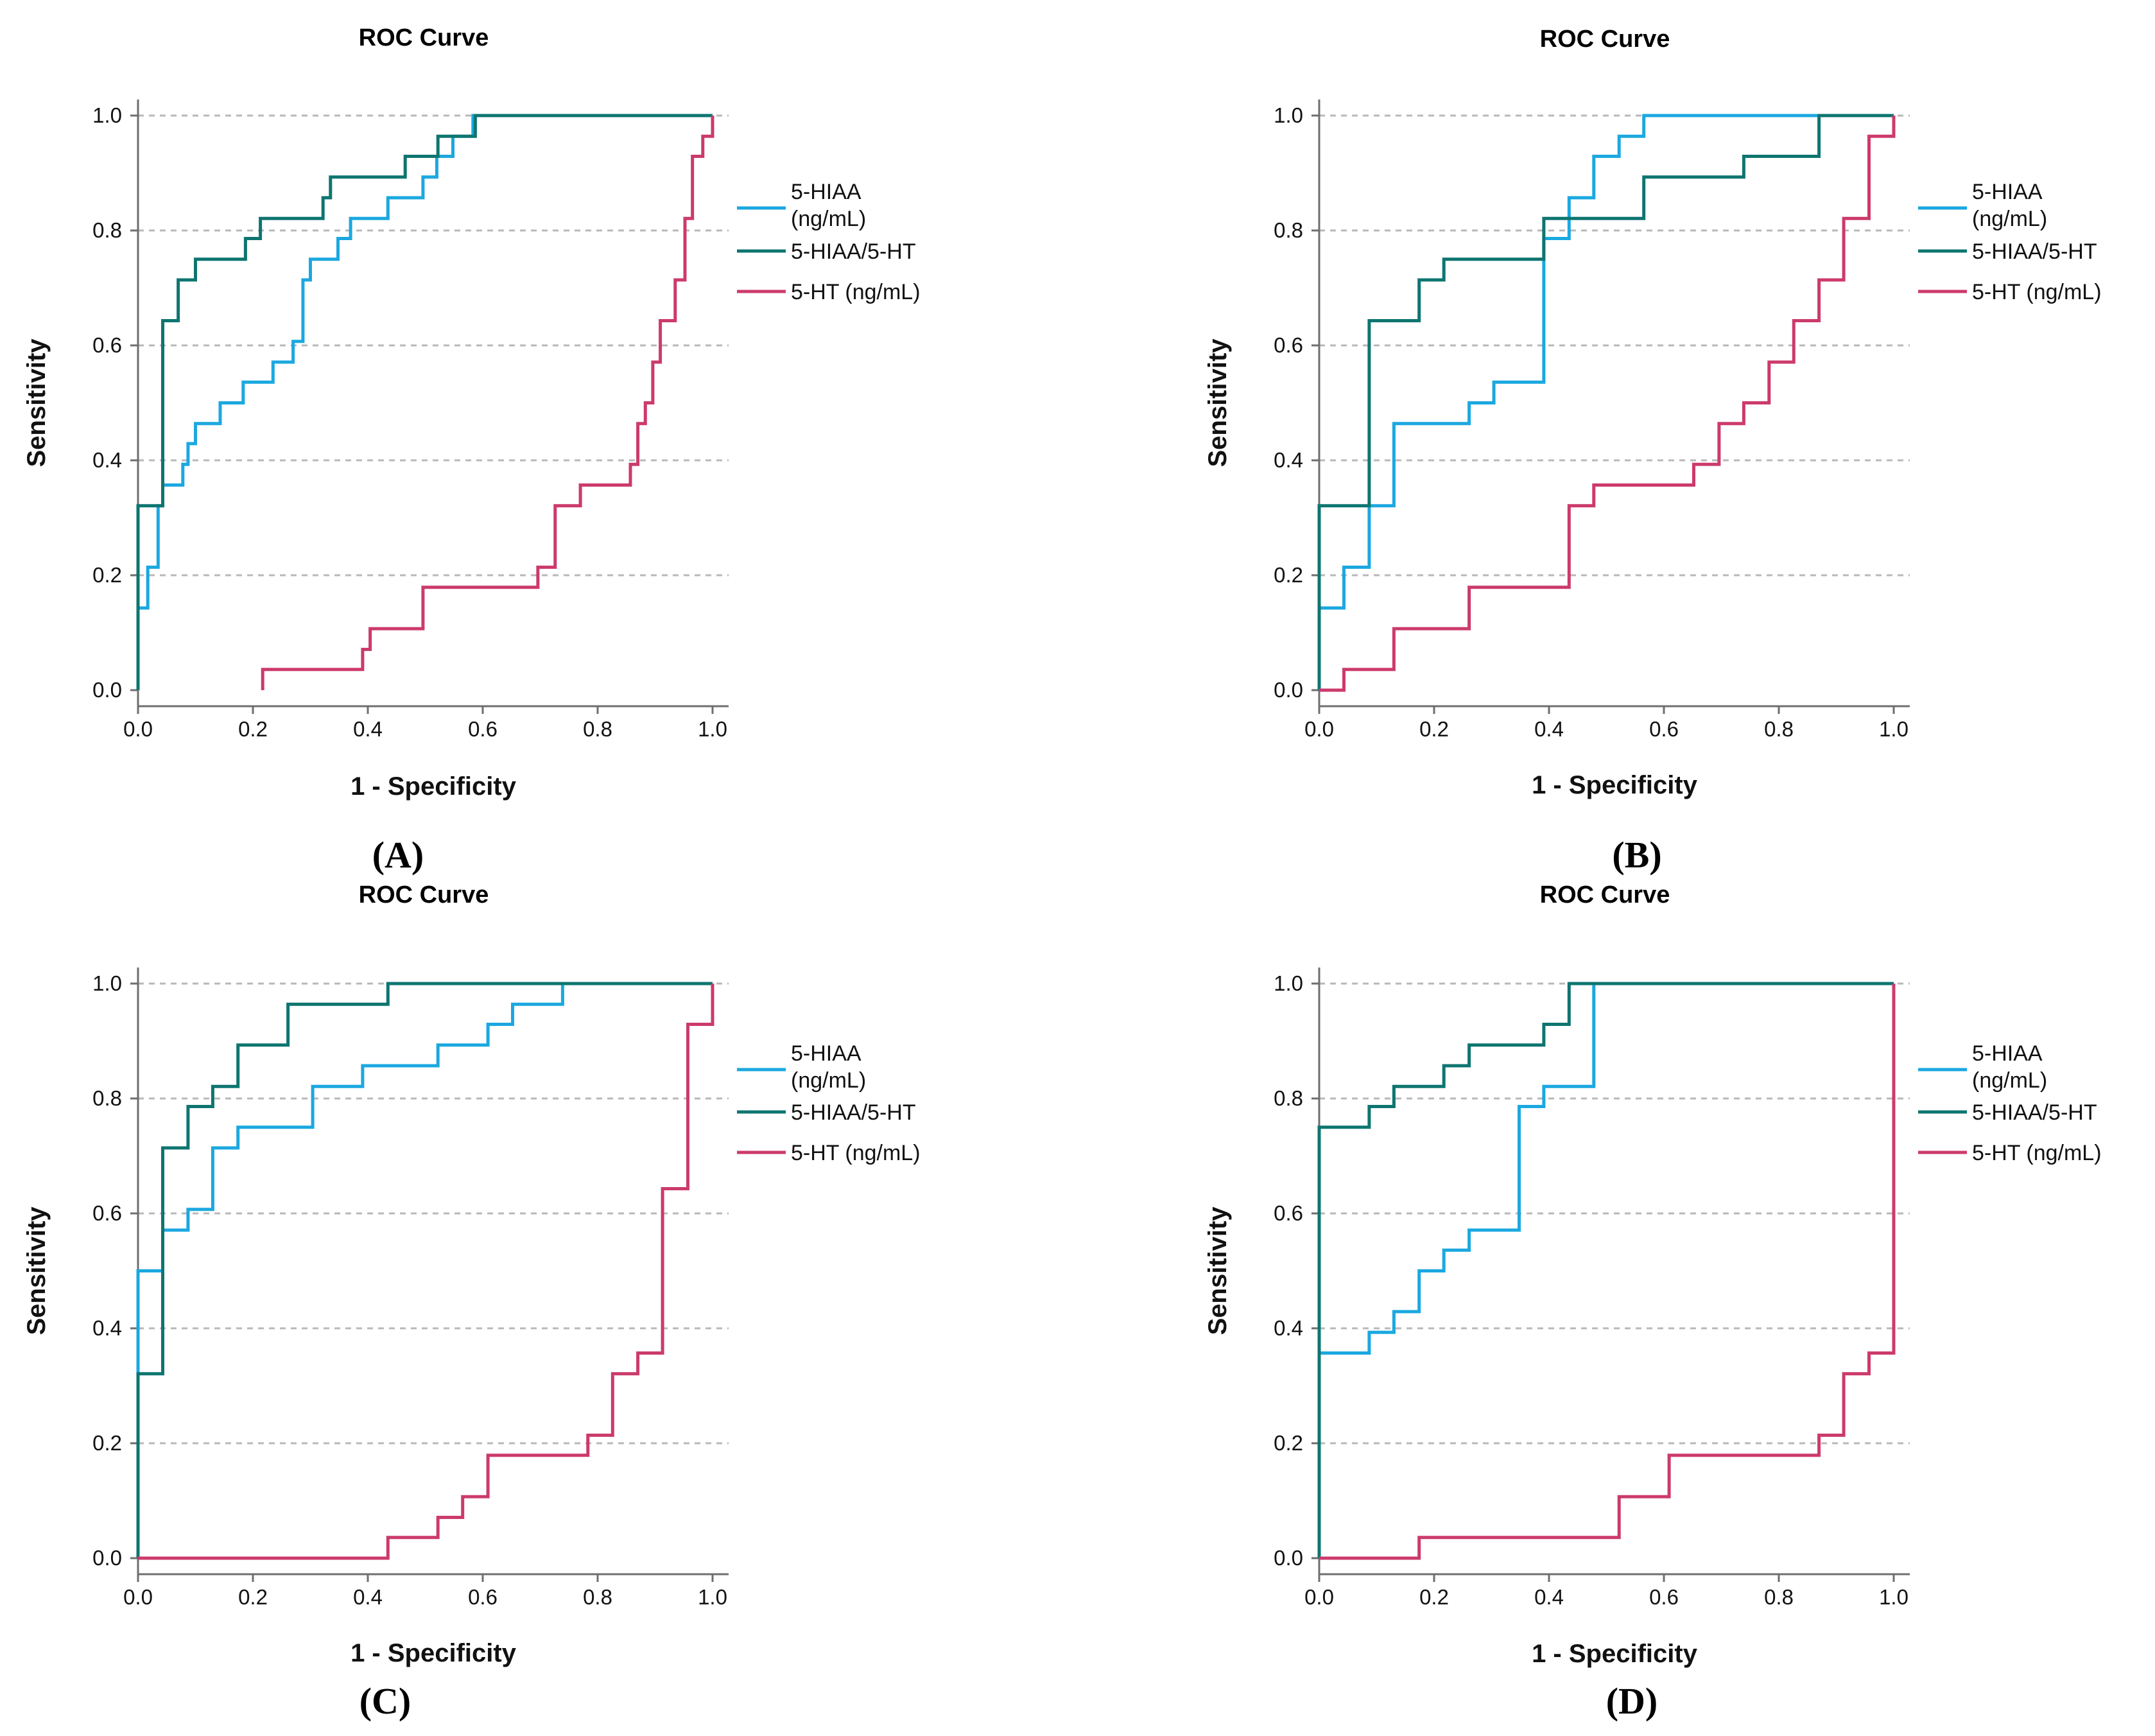  I want to click on panel-tag: (B), so click(1637, 855).